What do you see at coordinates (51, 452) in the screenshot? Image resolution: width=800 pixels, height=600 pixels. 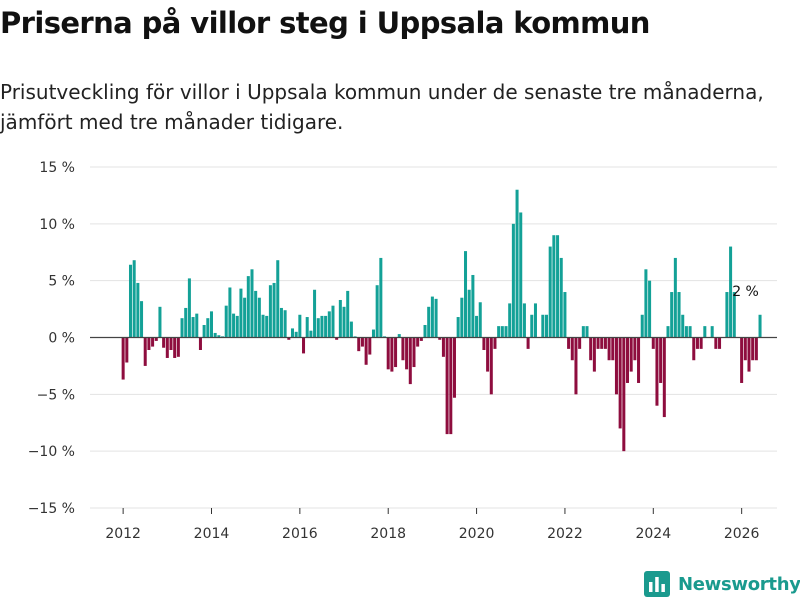 I see `y-tick-label: −10 %` at bounding box center [51, 452].